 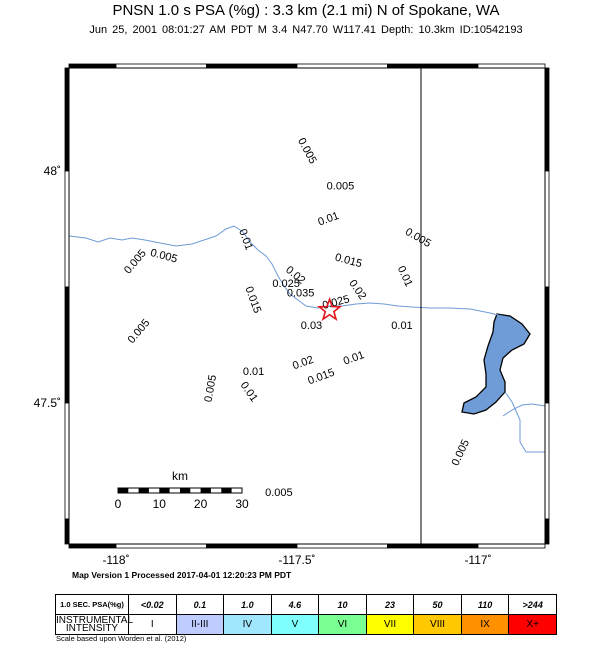 I want to click on legend-psa-value: 23, so click(x=390, y=604).